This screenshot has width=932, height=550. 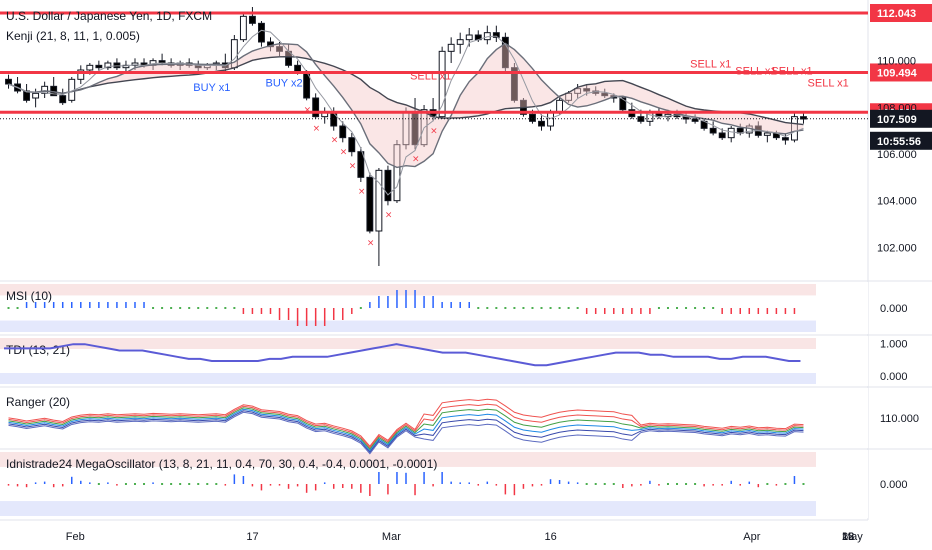 I want to click on x-tick-label: Mar, so click(x=391, y=537).